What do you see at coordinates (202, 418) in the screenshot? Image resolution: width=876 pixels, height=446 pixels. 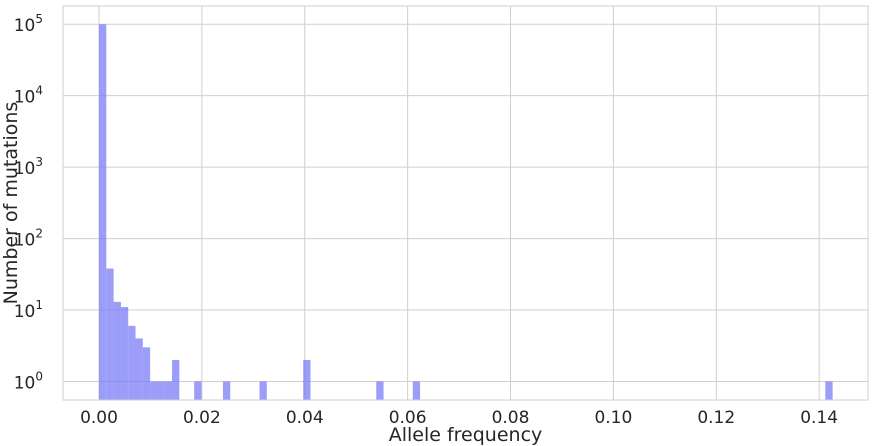 I see `x-tick-label: 0.02` at bounding box center [202, 418].